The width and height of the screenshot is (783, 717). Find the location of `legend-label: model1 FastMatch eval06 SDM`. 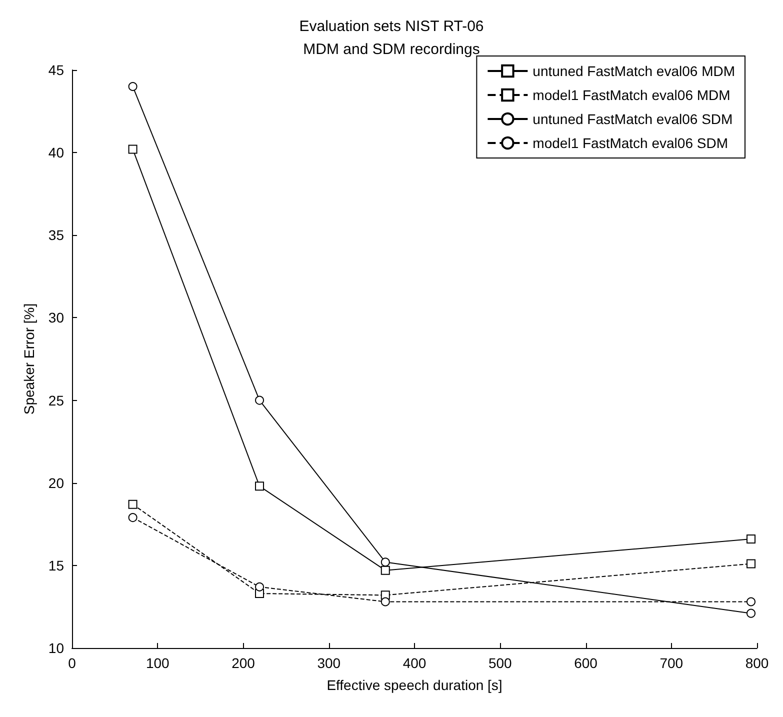

legend-label: model1 FastMatch eval06 SDM is located at coordinates (630, 143).